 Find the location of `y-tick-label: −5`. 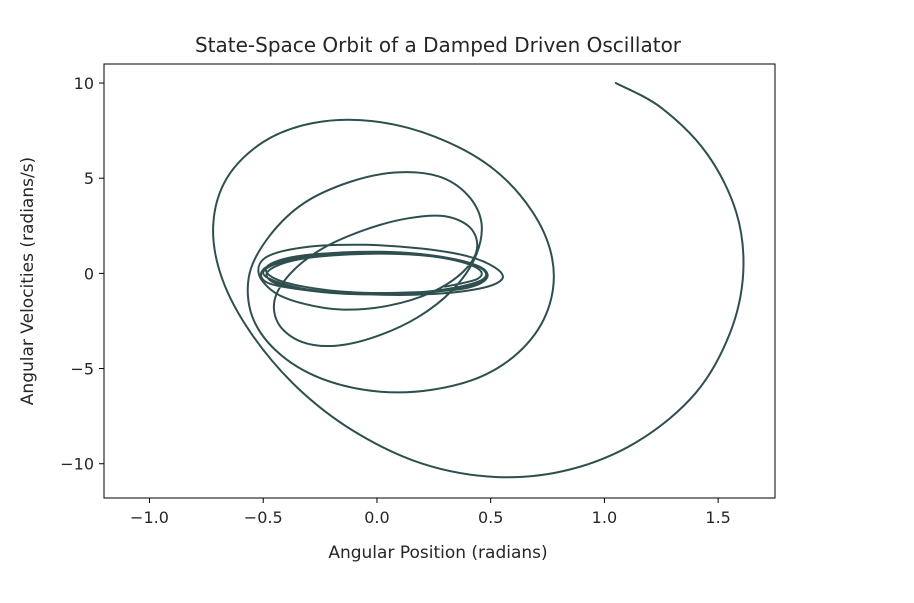

y-tick-label: −5 is located at coordinates (82, 369).